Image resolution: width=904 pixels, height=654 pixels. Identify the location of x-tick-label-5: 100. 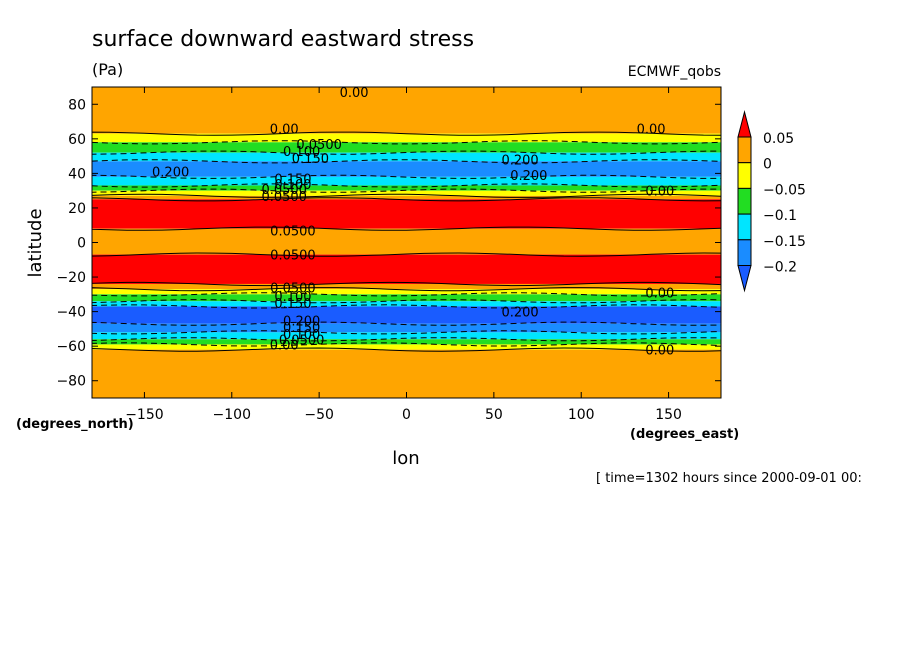
(581, 415).